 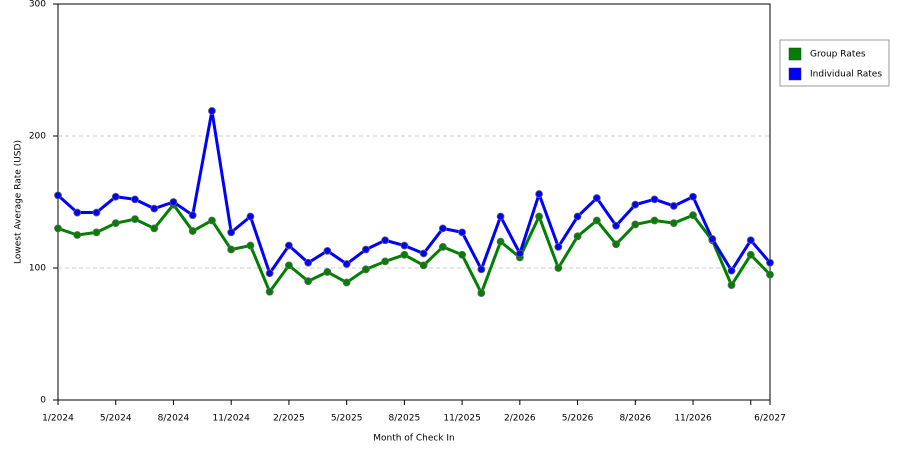 What do you see at coordinates (43, 401) in the screenshot?
I see `y-tick-label: 0` at bounding box center [43, 401].